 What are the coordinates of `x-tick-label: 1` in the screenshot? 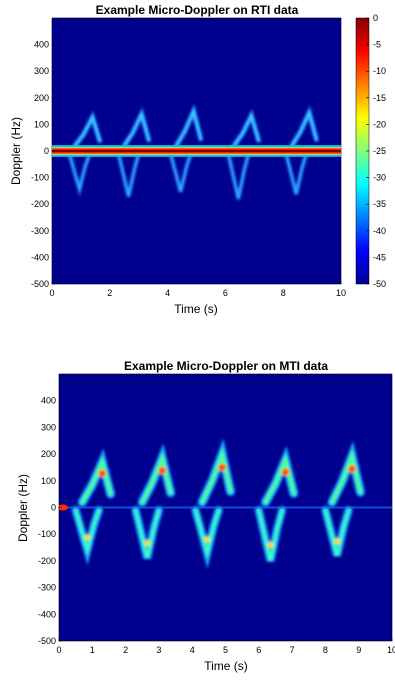 It's located at (92, 650).